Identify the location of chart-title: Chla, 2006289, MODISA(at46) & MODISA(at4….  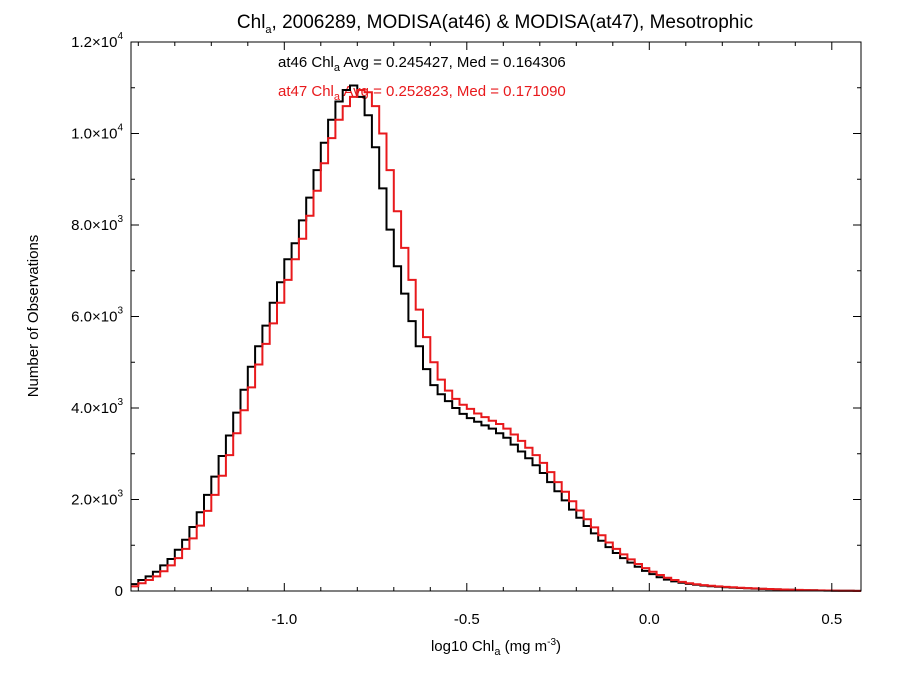
(495, 24).